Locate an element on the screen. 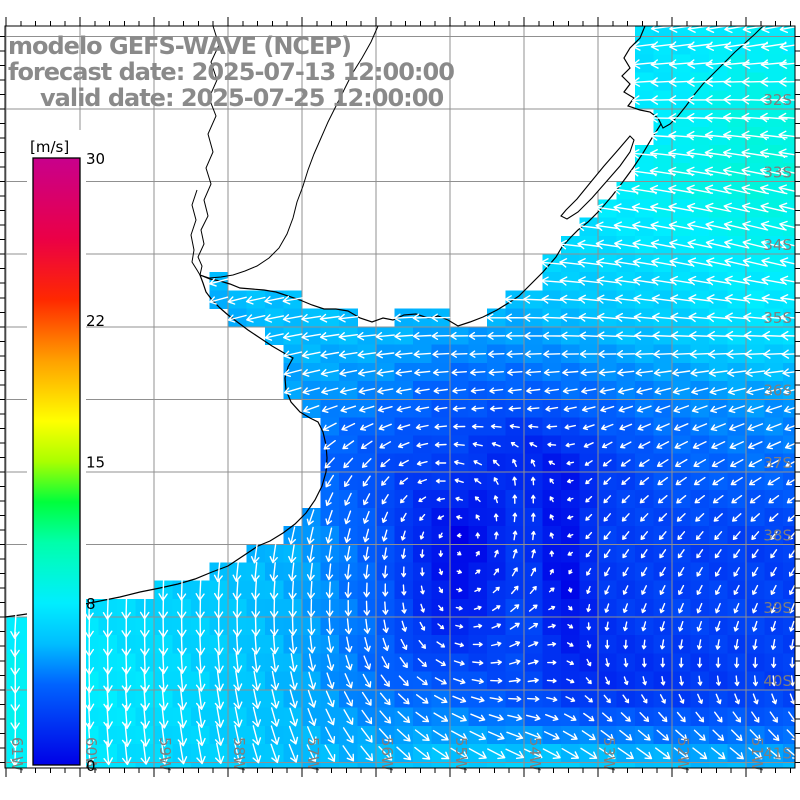  lat-label: 34S is located at coordinates (777, 245).